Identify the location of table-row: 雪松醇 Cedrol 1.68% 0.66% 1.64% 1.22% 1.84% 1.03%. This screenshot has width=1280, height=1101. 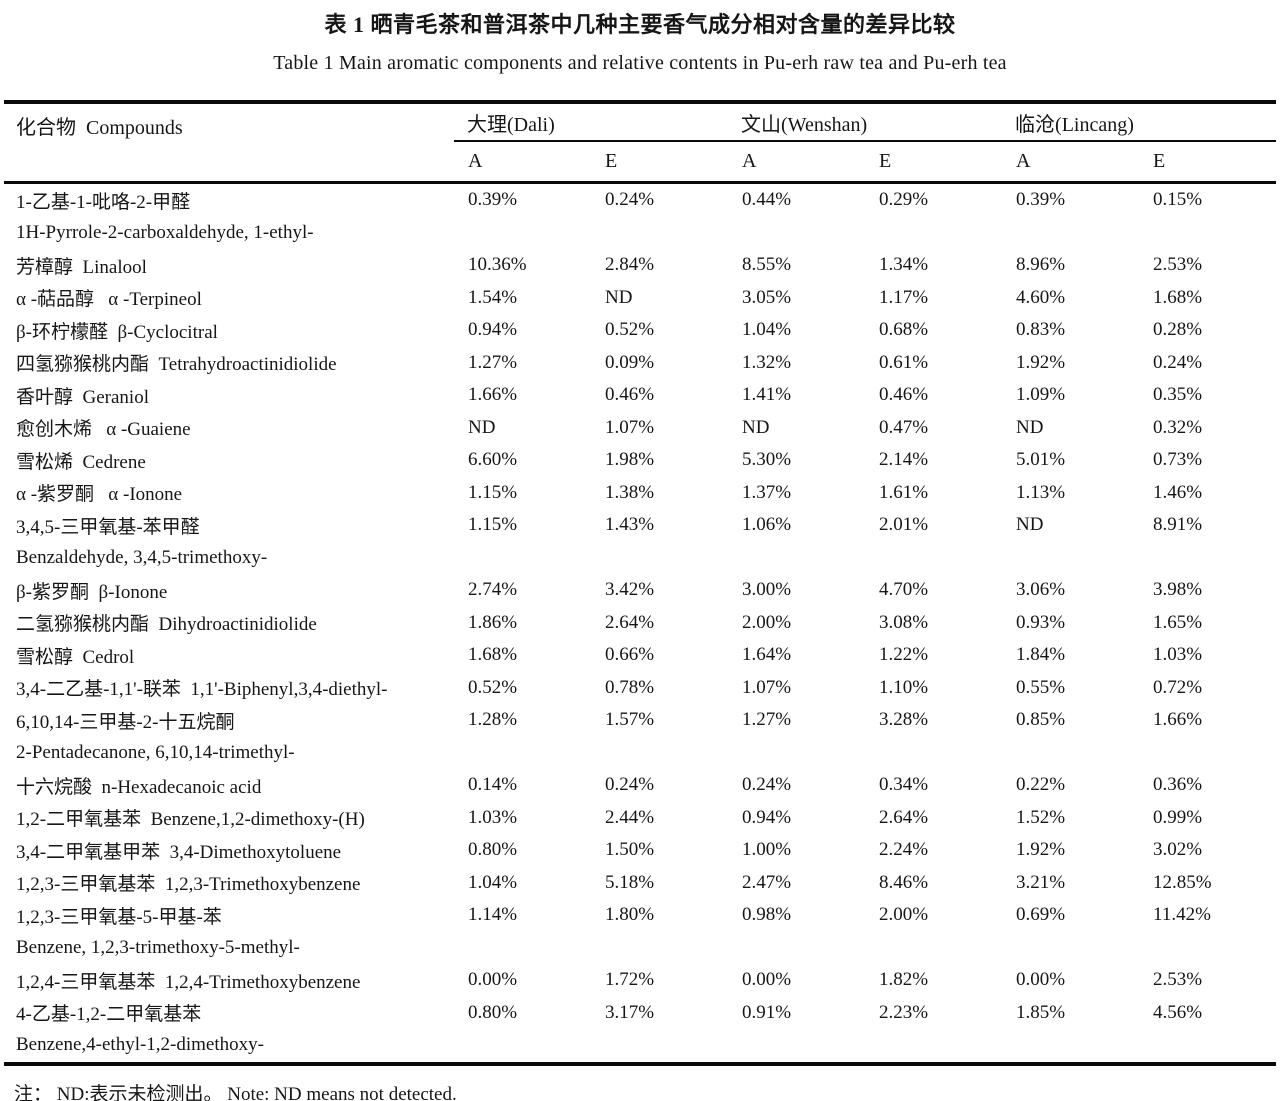
(640, 655).